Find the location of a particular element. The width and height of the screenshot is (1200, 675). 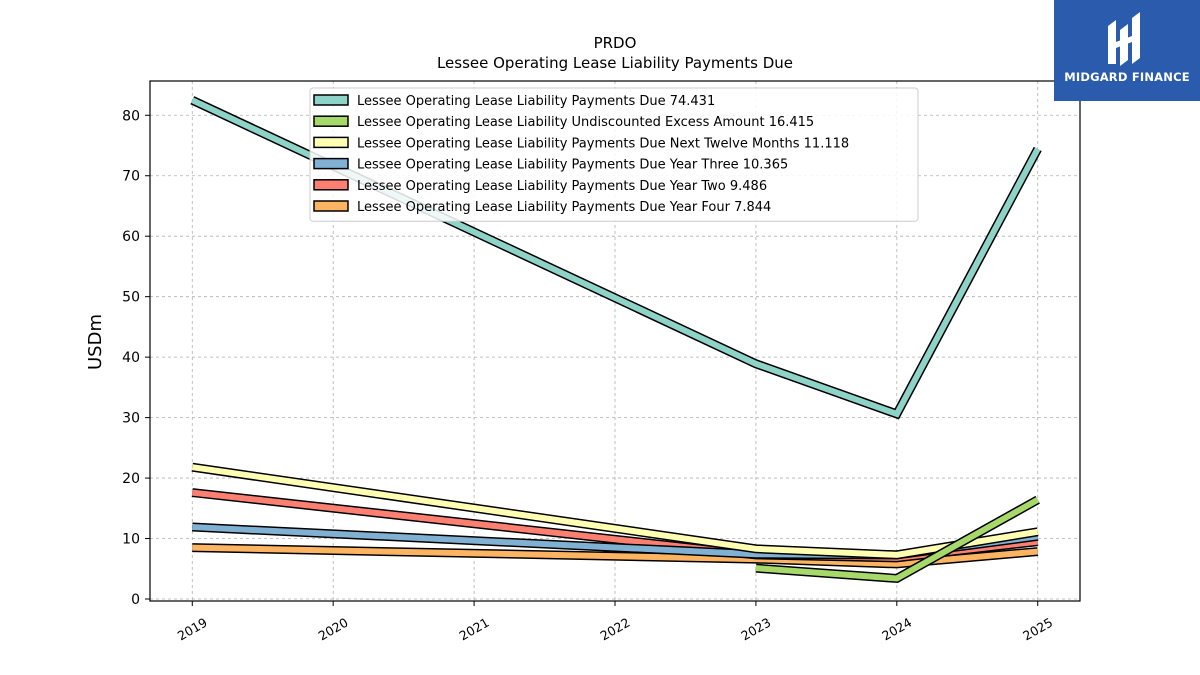

y-tick-label: 0 is located at coordinates (135, 600).